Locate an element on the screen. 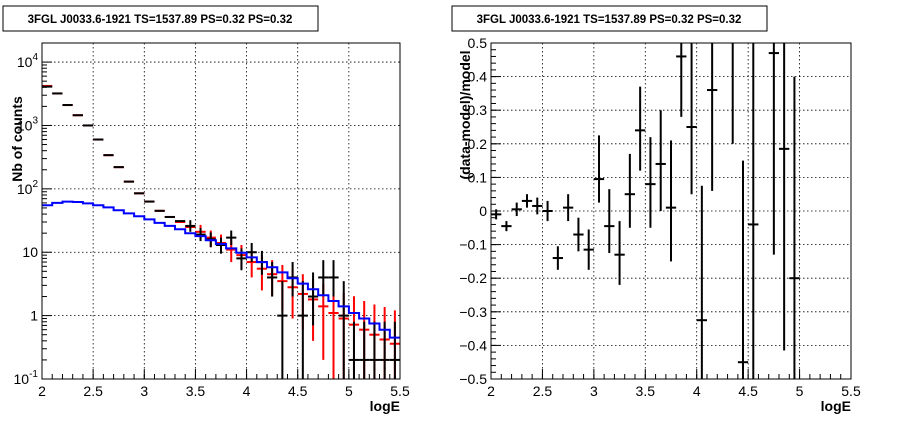 Image resolution: width=898 pixels, height=426 pixels. left-x-tick-label: 2 is located at coordinates (42, 391).